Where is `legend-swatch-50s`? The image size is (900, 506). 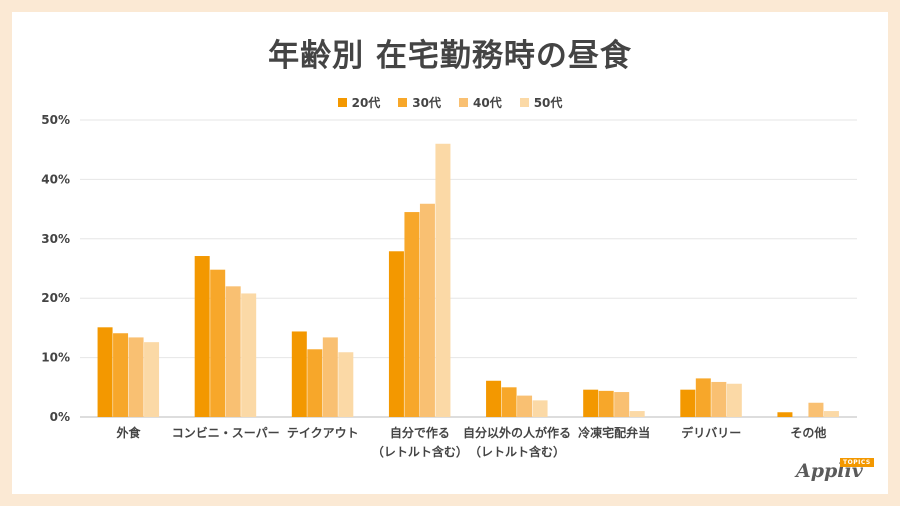 legend-swatch-50s is located at coordinates (524, 102).